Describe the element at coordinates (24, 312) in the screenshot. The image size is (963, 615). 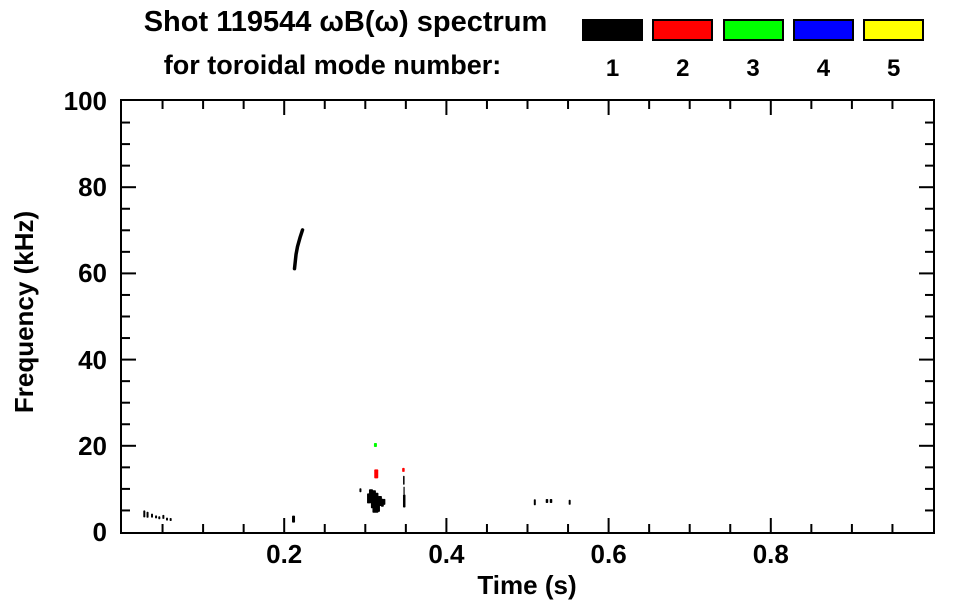
I see `y-axis-title: Frequency (kHz)` at that location.